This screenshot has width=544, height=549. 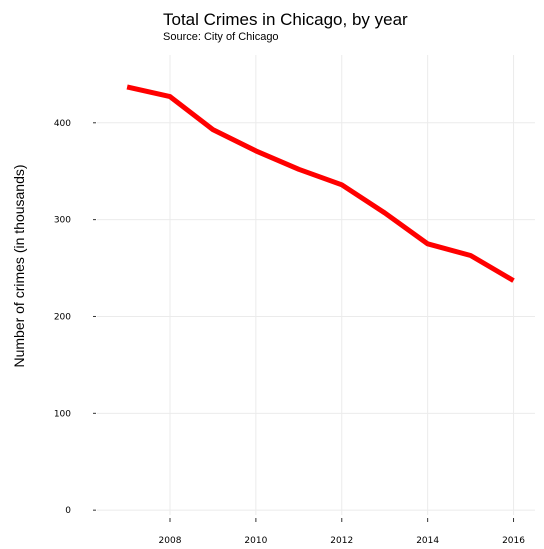 I want to click on x-tick-label: 2008, so click(x=170, y=541).